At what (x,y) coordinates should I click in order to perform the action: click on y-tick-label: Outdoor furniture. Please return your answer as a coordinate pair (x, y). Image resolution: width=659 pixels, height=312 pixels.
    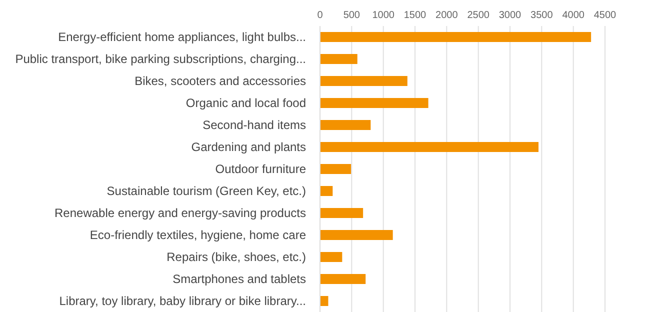
    Looking at the image, I should click on (260, 169).